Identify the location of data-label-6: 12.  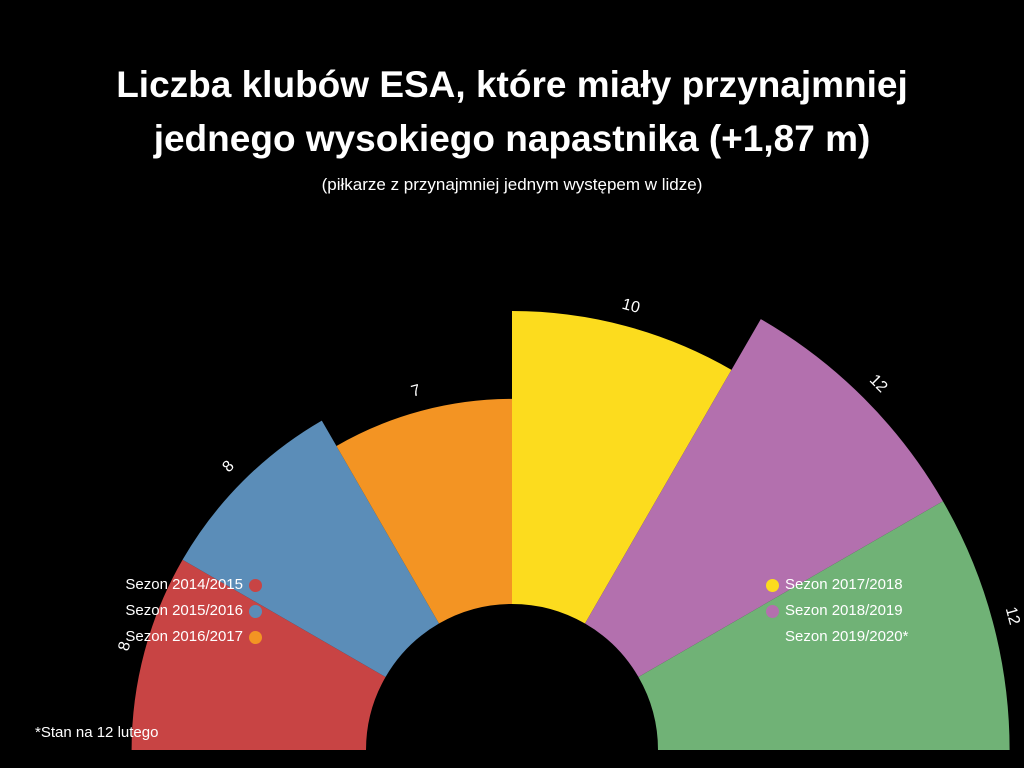
(1012, 616).